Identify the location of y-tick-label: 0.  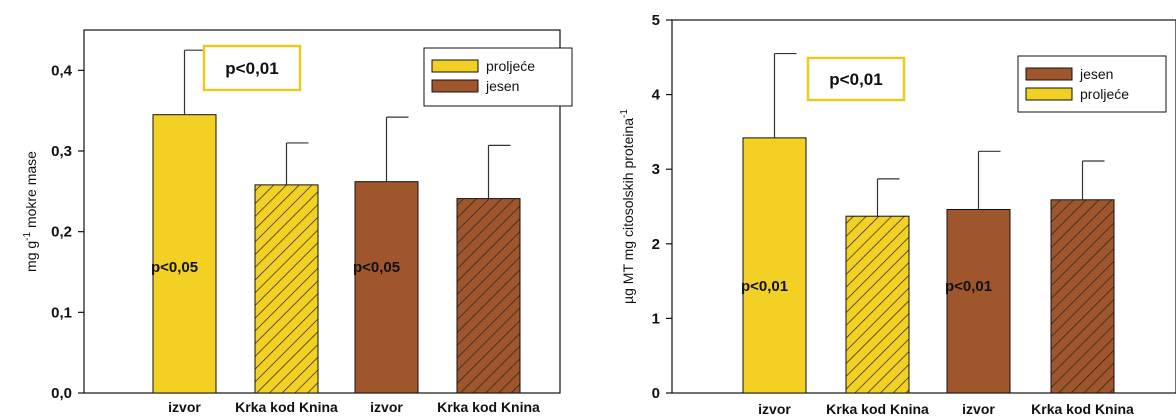
(656, 393).